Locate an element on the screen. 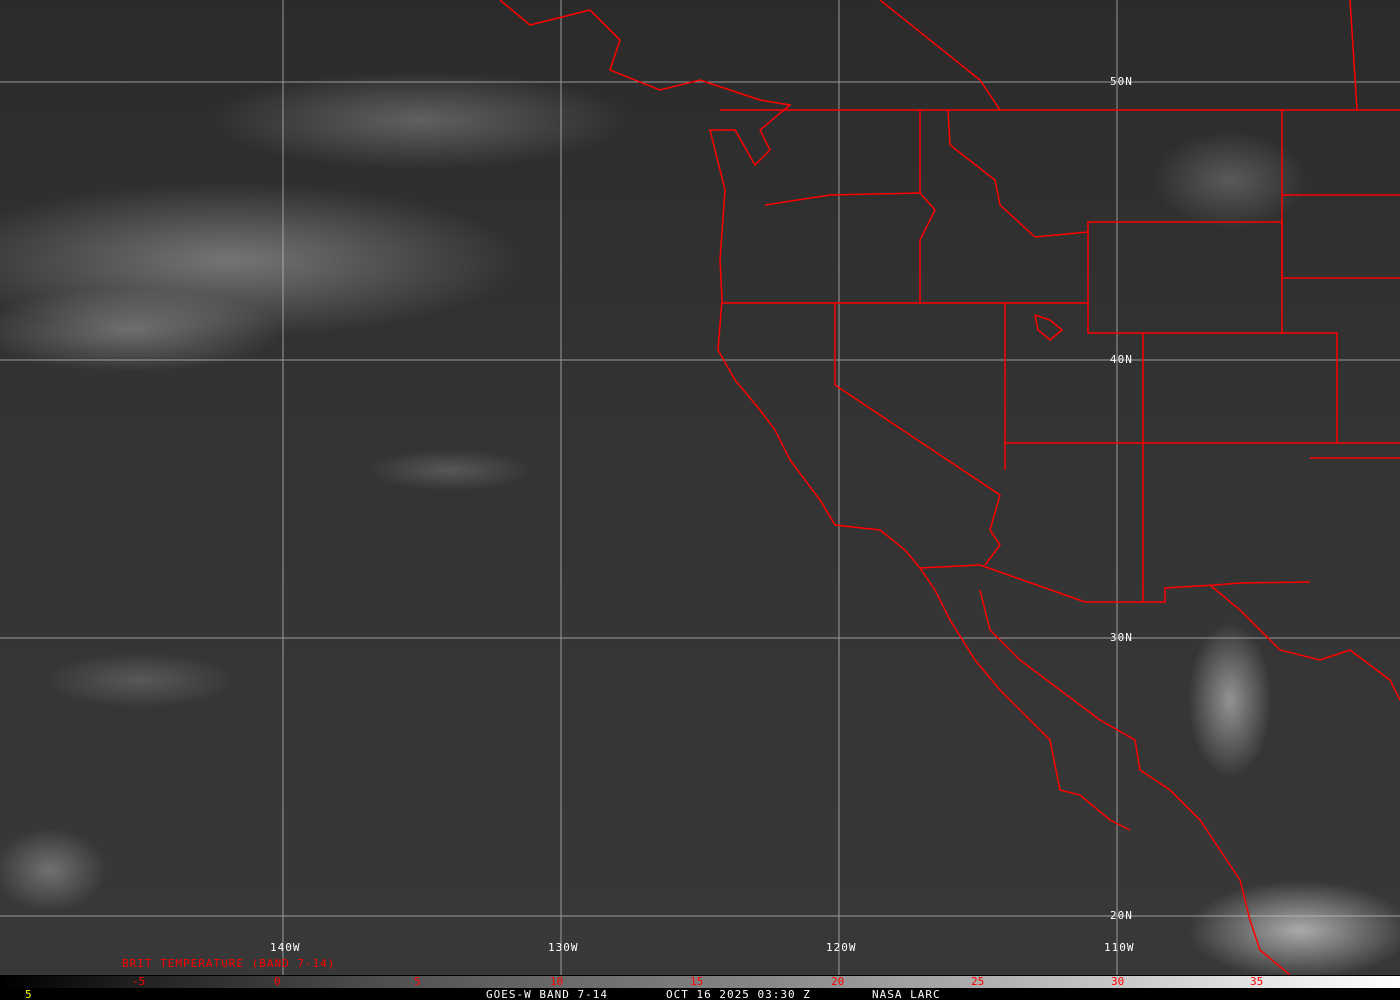 This screenshot has height=1000, width=1400. lat-label-40n: 40N is located at coordinates (1121, 359).